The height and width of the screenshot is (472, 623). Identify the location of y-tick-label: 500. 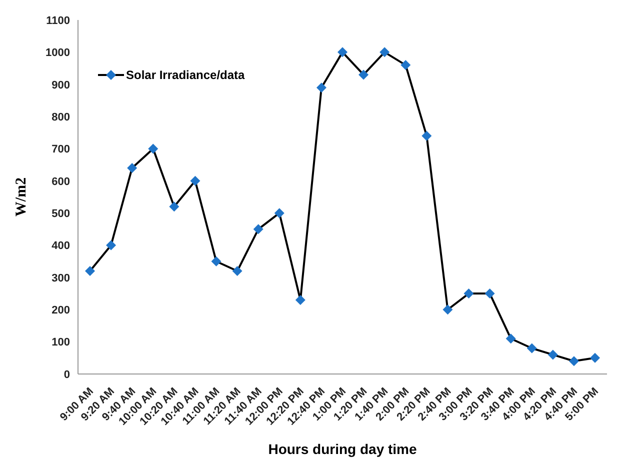
(61, 214).